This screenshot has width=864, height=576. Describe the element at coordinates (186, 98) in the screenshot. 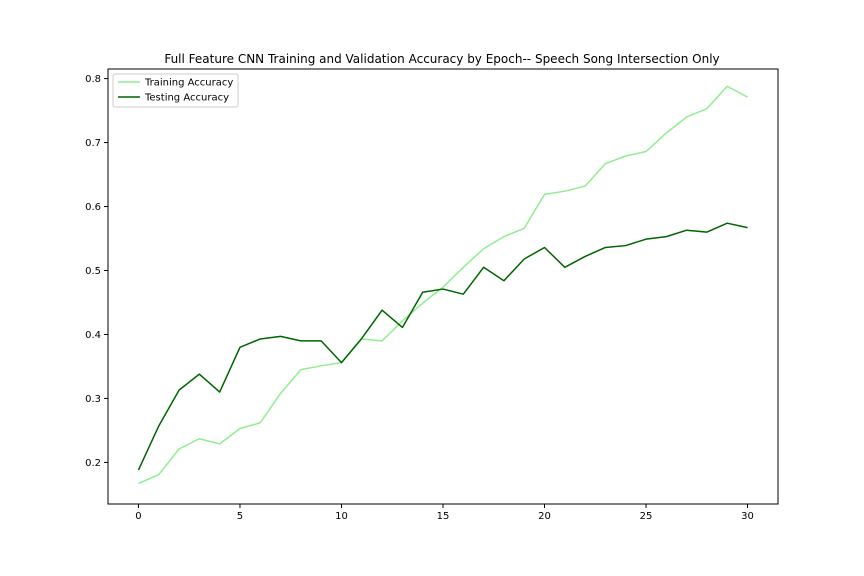

I see `legend-label: Testing Accuracy` at that location.